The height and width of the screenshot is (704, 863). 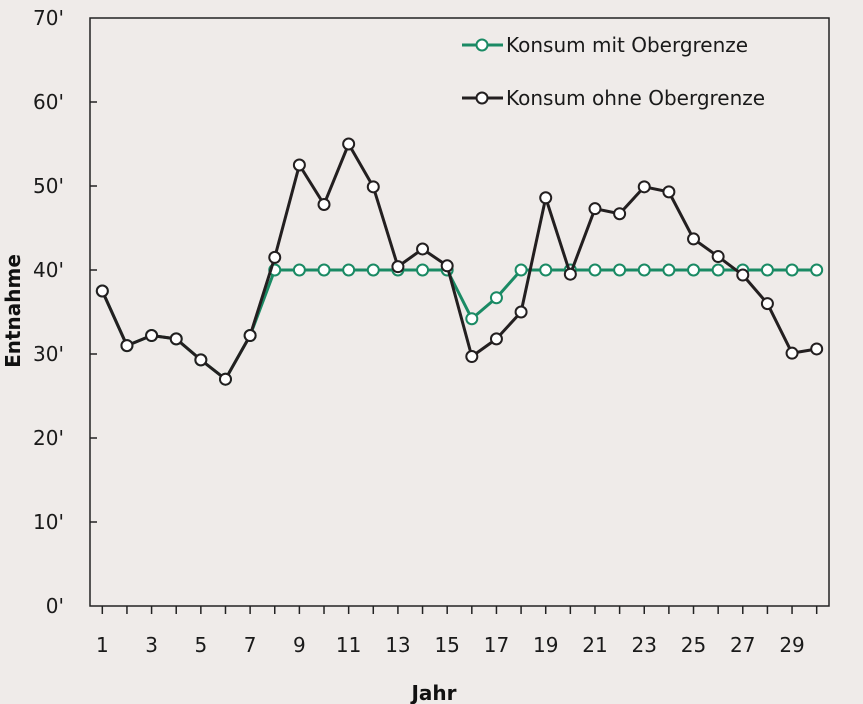 I want to click on x-tick-label: 27, so click(x=742, y=645).